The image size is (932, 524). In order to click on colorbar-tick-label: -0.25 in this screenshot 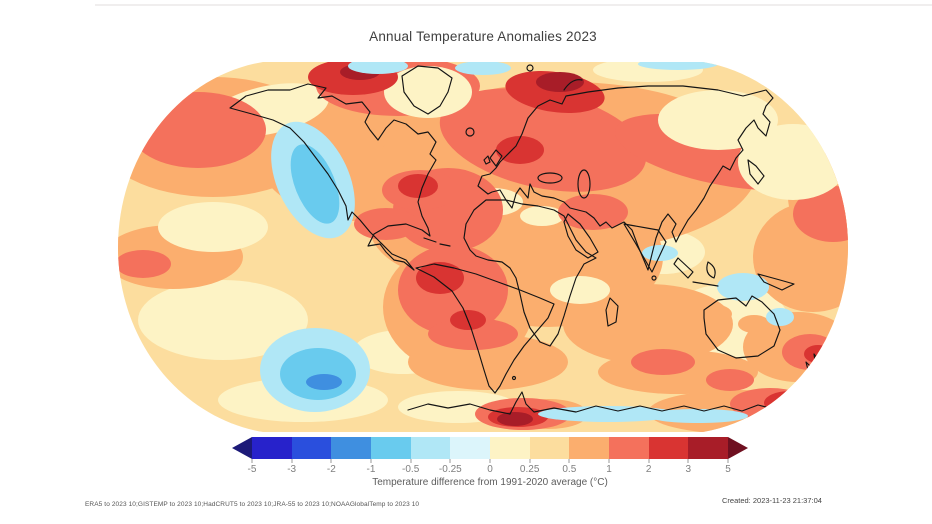, I will do `click(450, 469)`.